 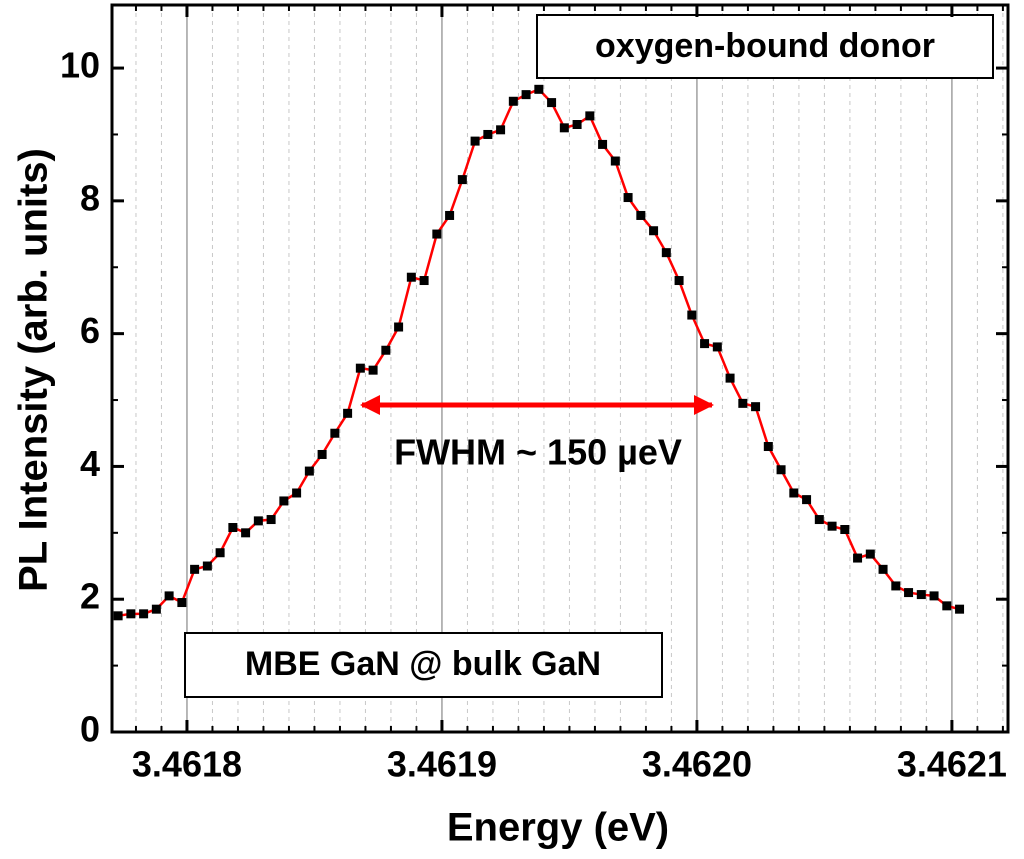 What do you see at coordinates (538, 452) in the screenshot?
I see `annotation: FWHM ~ 150 µeV` at bounding box center [538, 452].